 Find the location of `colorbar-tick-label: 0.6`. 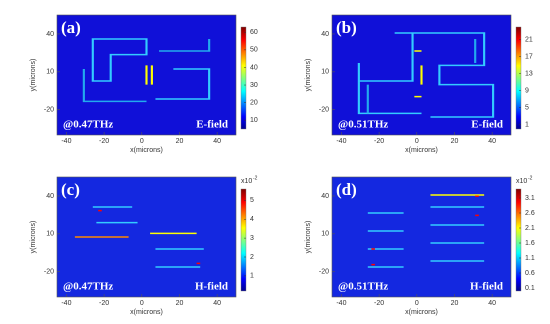

colorbar-tick-label: 0.6 is located at coordinates (530, 273).